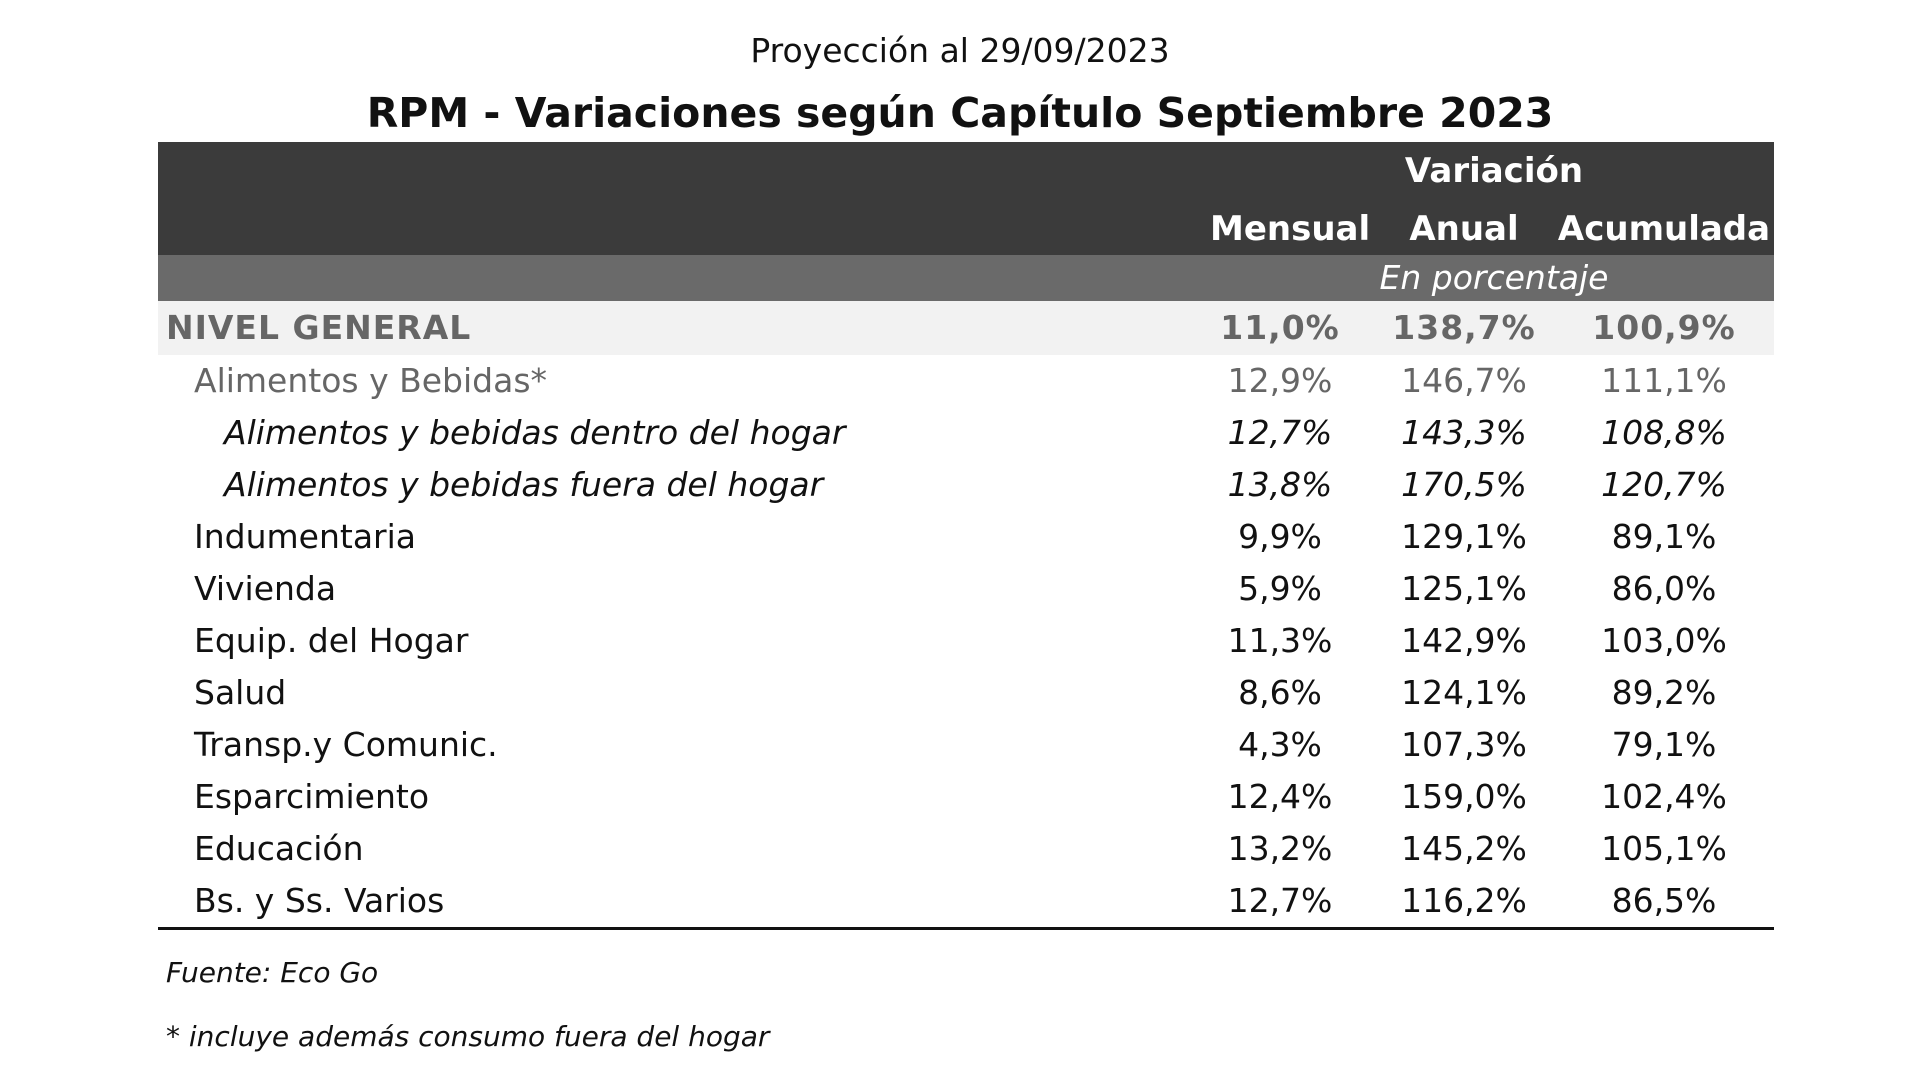 This screenshot has height=1080, width=1920. What do you see at coordinates (966, 641) in the screenshot?
I see `table-row: Equip. del Hogar 11,3% 142,9% 103,0%` at bounding box center [966, 641].